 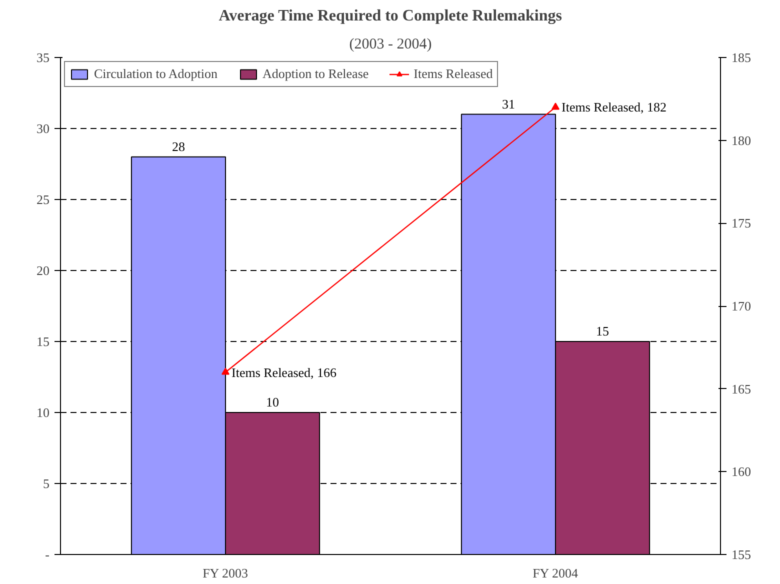 What do you see at coordinates (43, 128) in the screenshot?
I see `y-tick-label: 30` at bounding box center [43, 128].